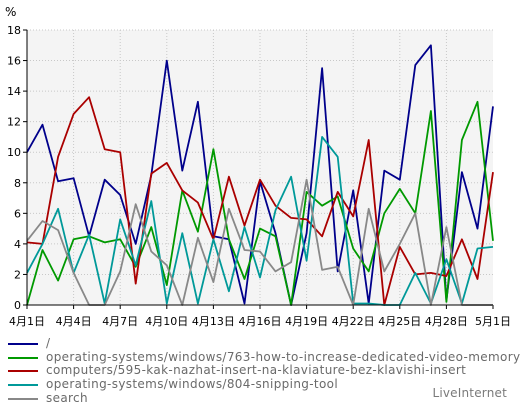 This screenshot has height=405, width=520. Describe the element at coordinates (353, 321) in the screenshot. I see `x-tick-label: 4月22日` at that location.